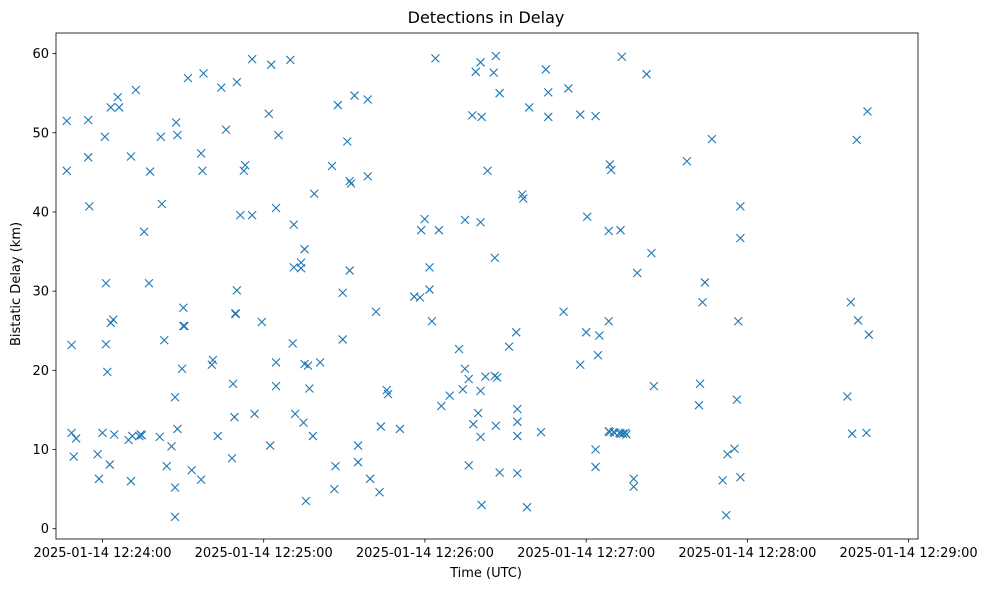 This screenshot has width=988, height=590. Describe the element at coordinates (486, 17) in the screenshot. I see `chart-title: Detections in Delay` at that location.